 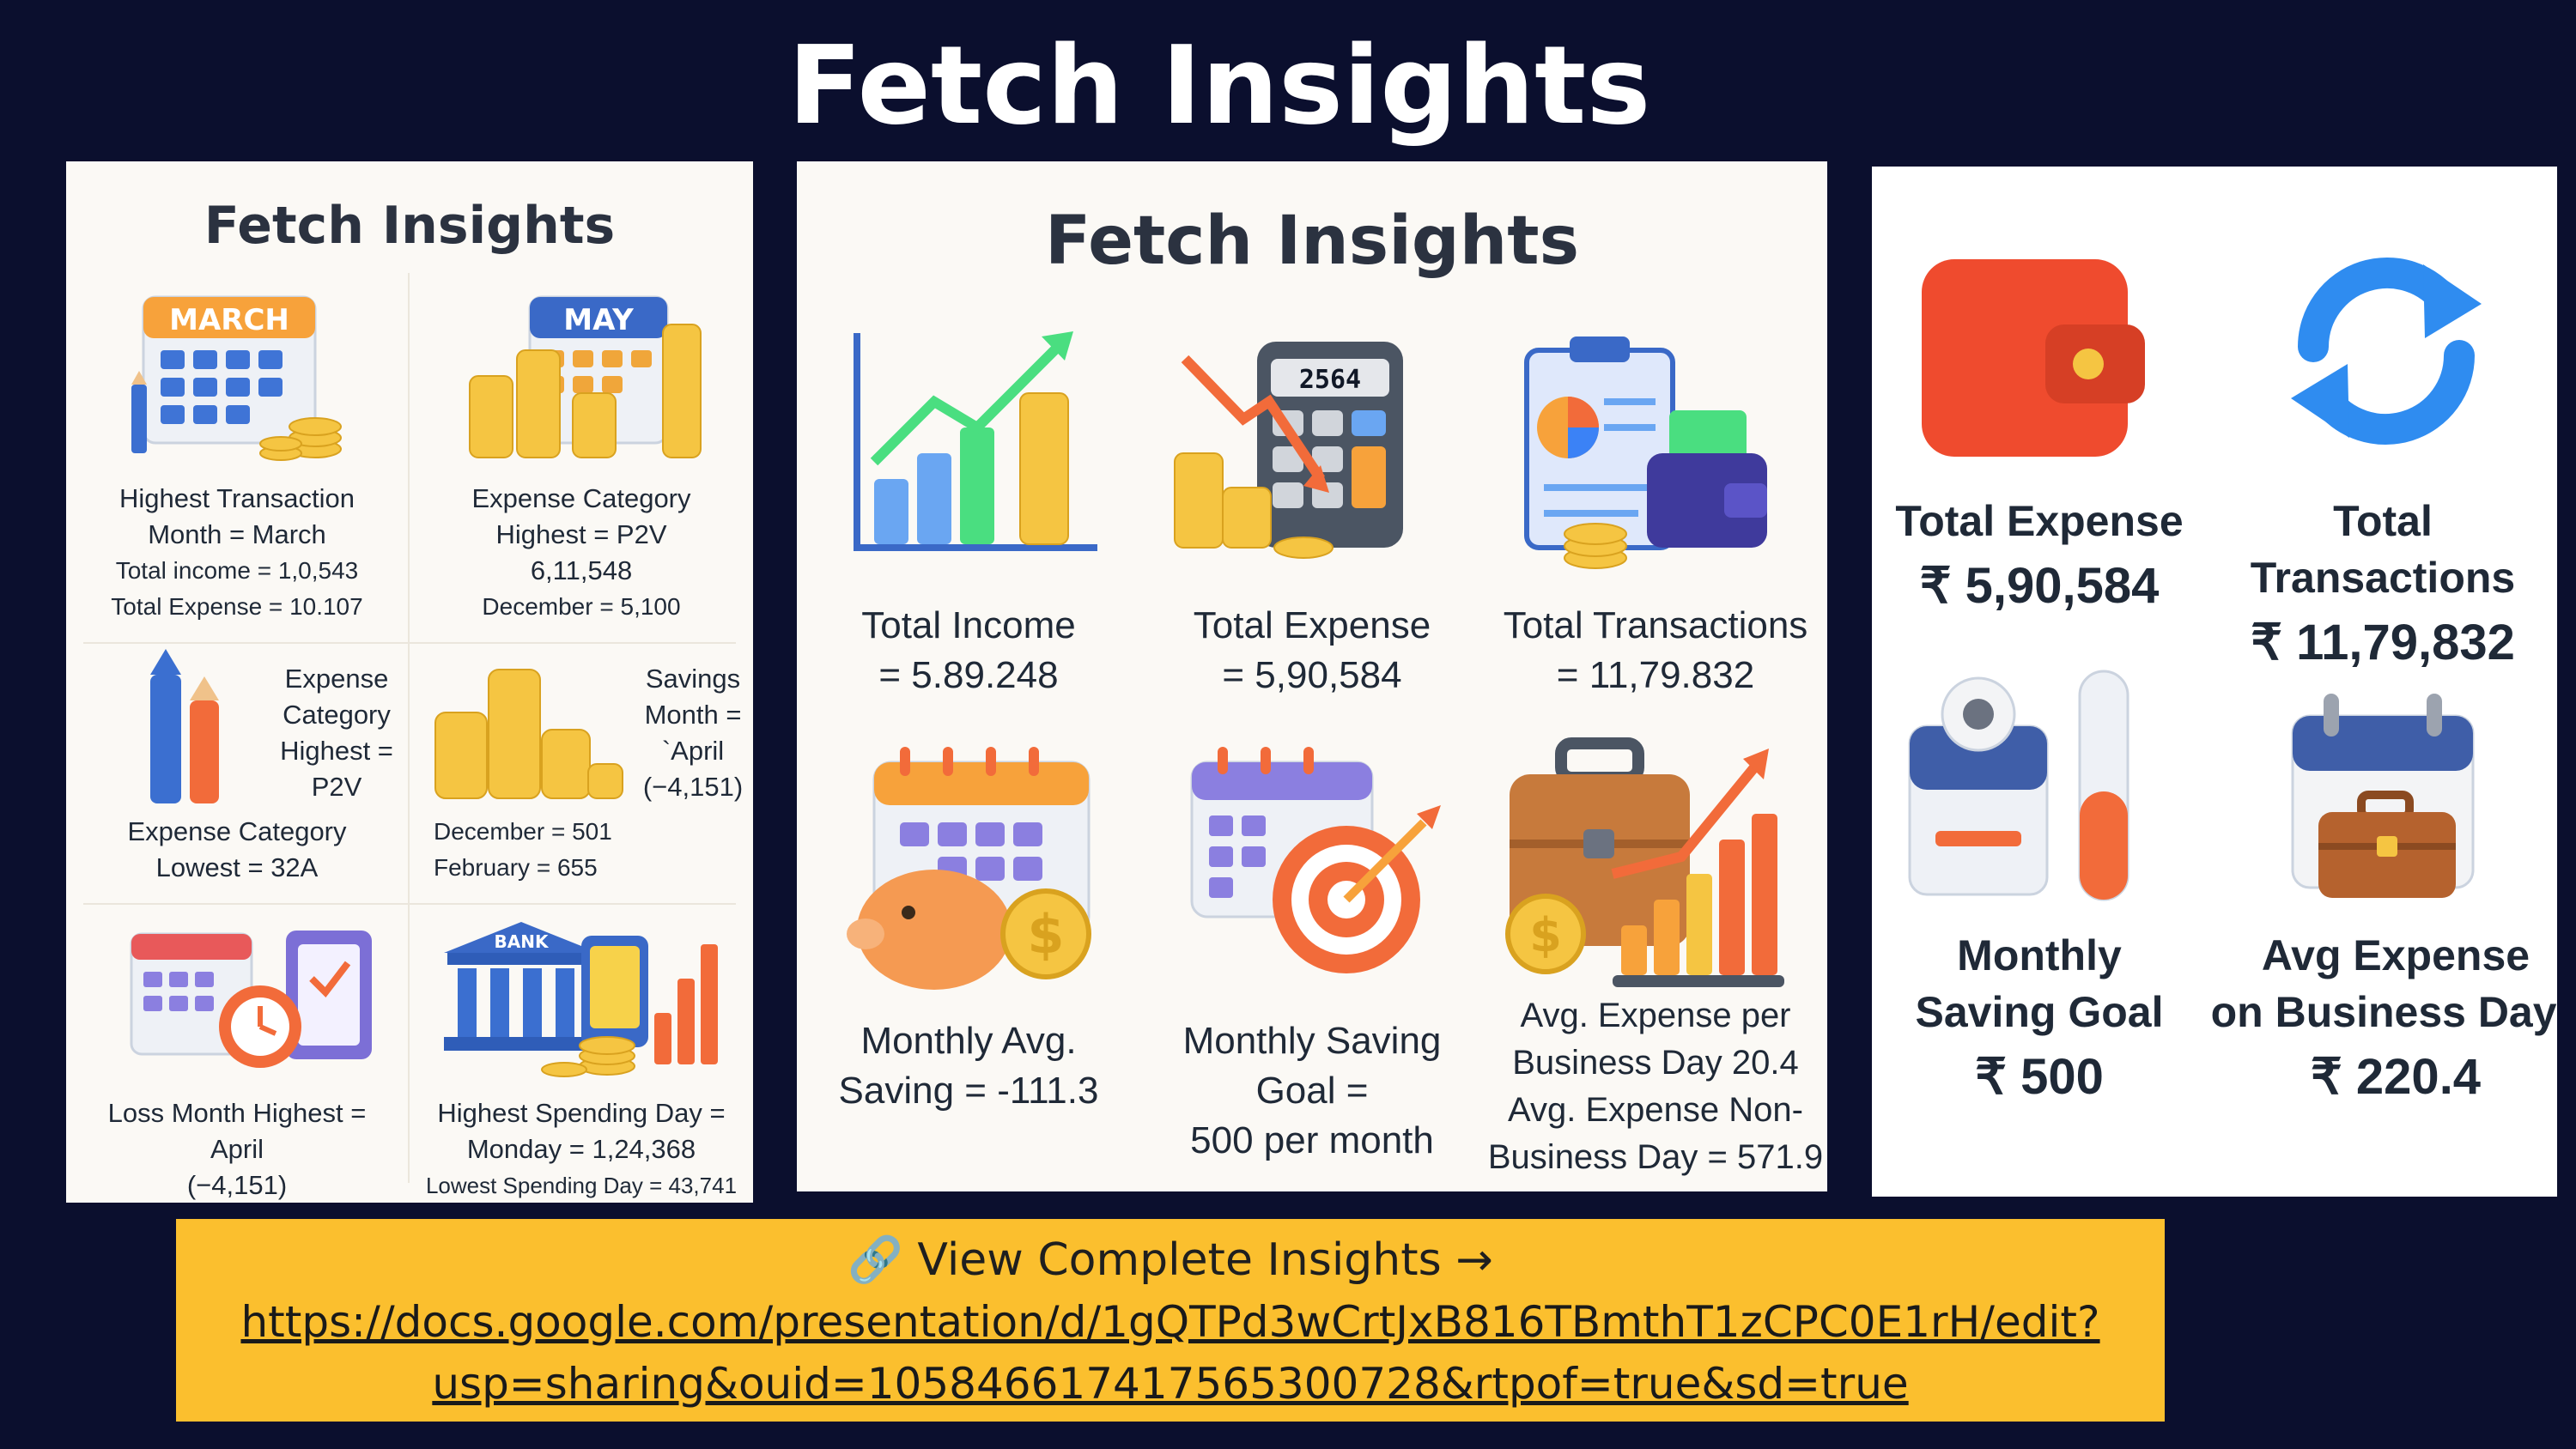 What do you see at coordinates (2383, 796) in the screenshot?
I see `calendar-briefcase-icon` at bounding box center [2383, 796].